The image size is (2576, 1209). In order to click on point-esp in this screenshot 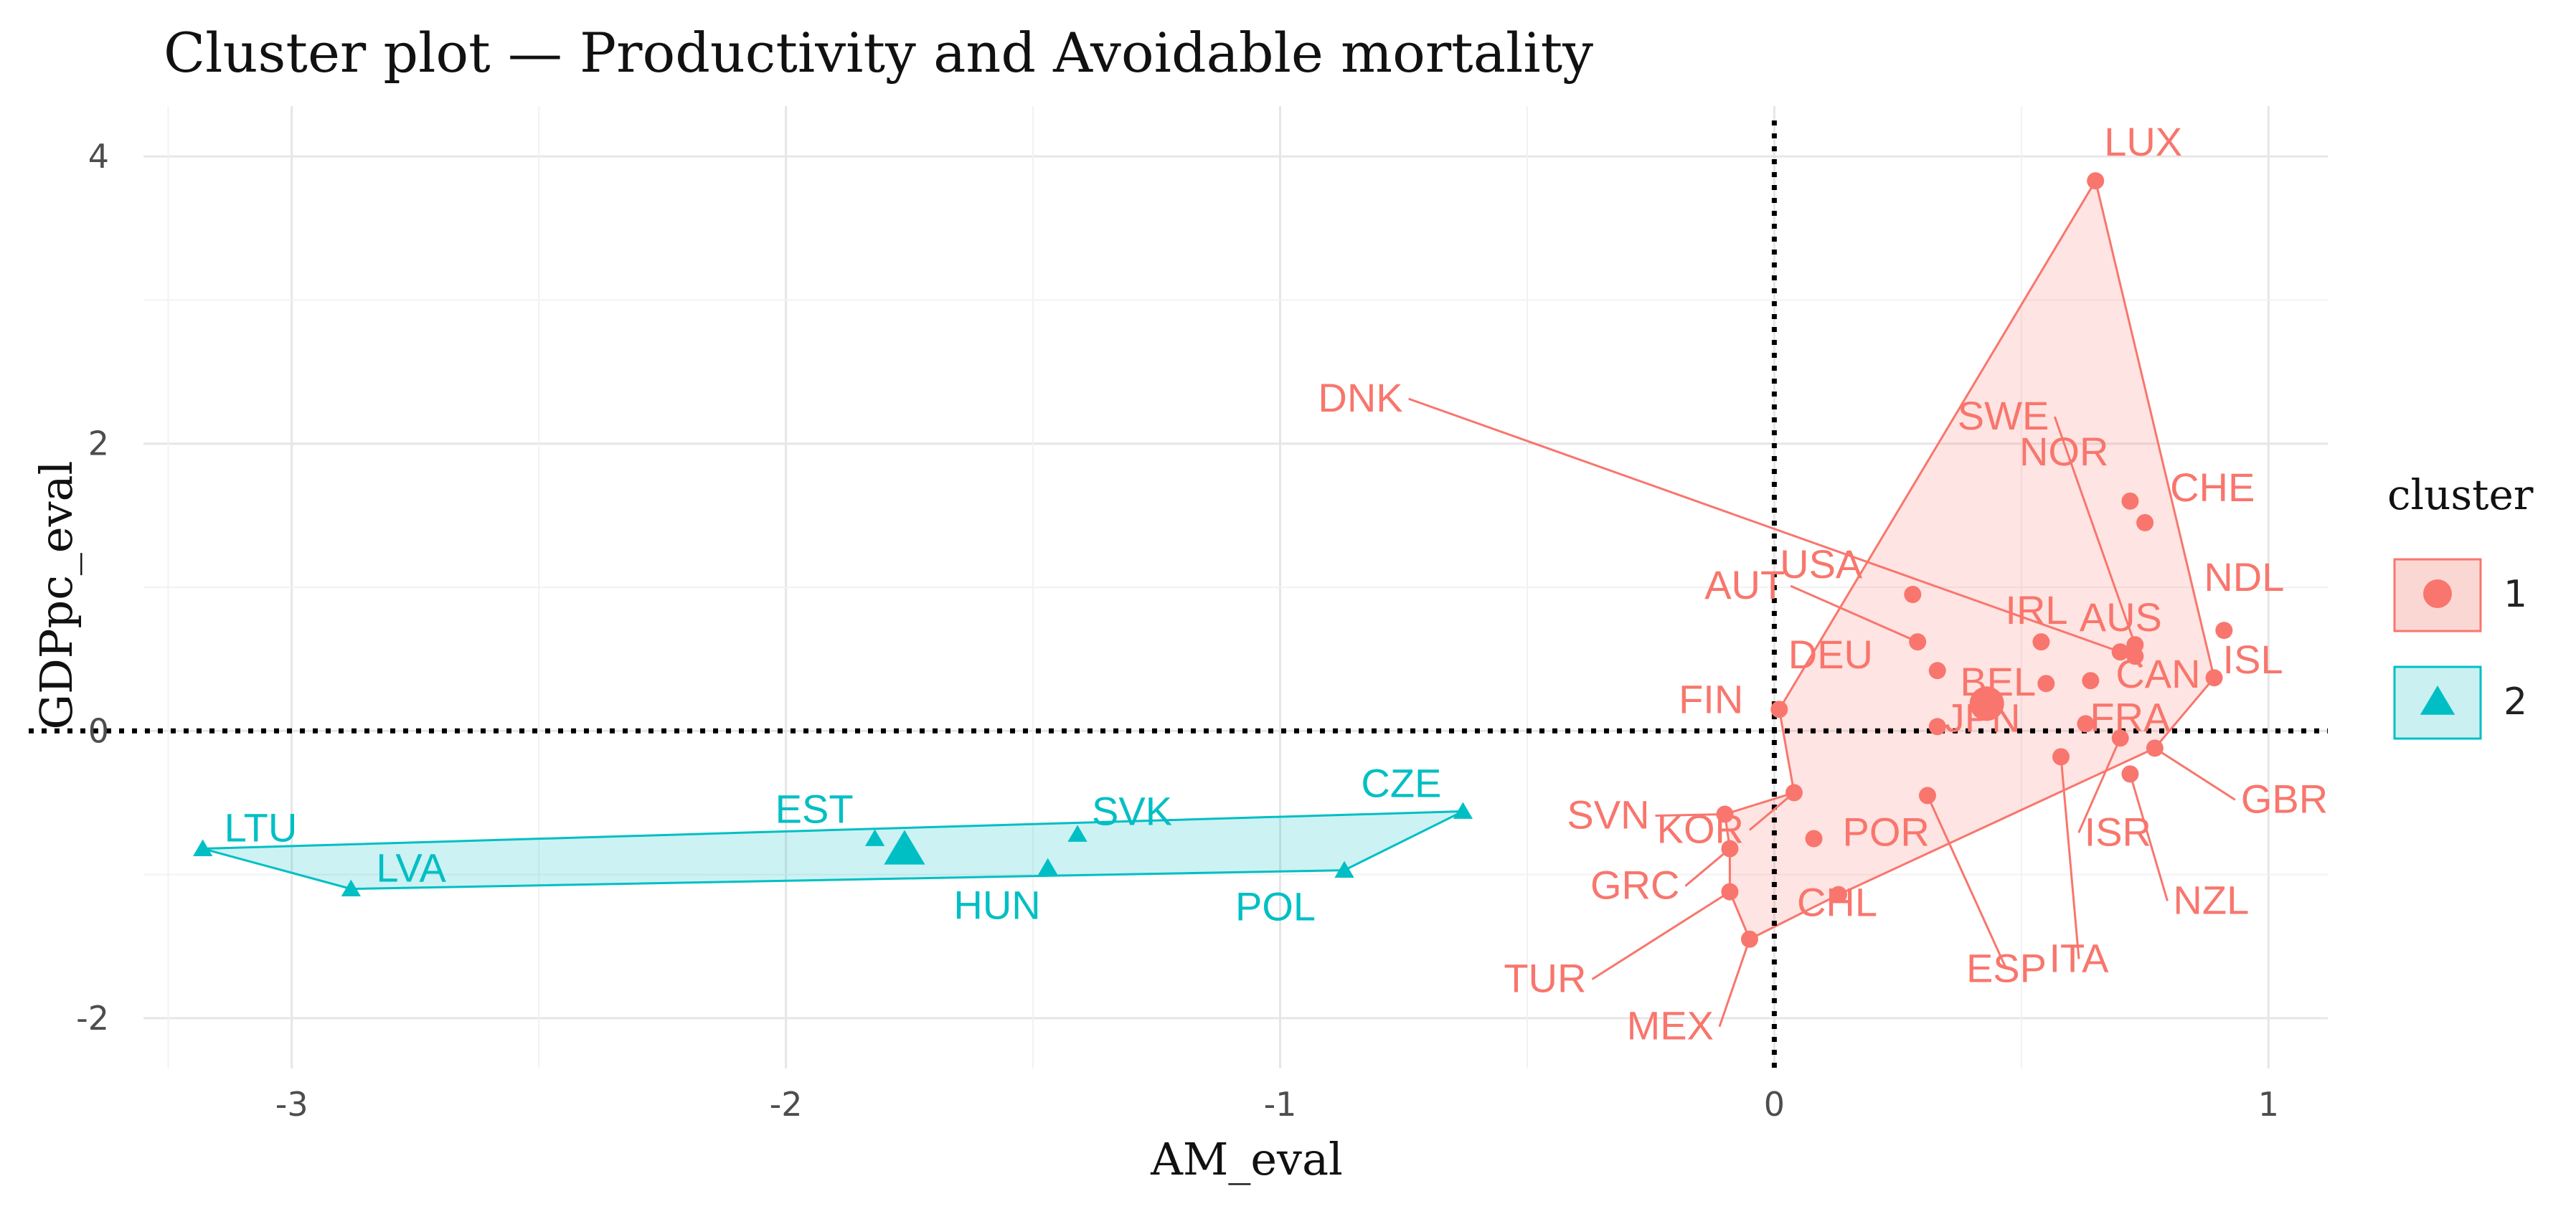, I will do `click(1927, 796)`.